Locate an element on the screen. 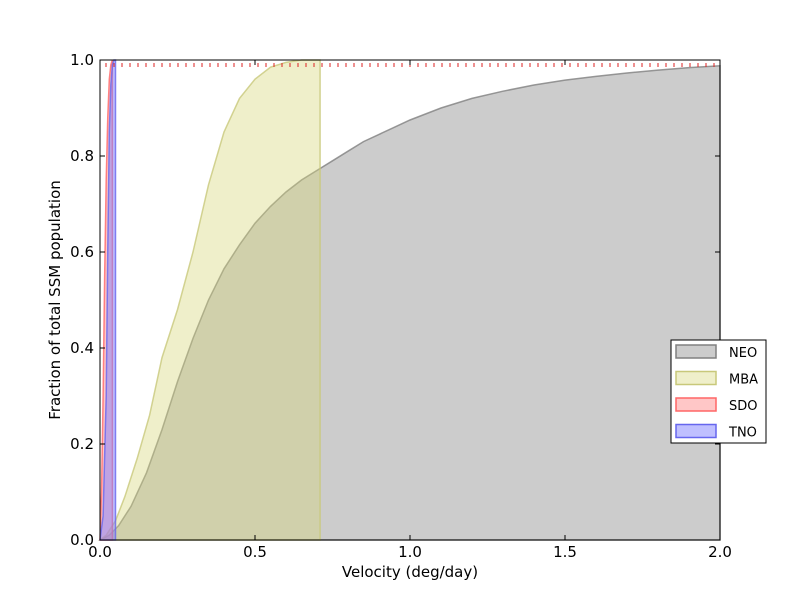 The image size is (800, 600). legend-label-tno: TNO is located at coordinates (742, 433).